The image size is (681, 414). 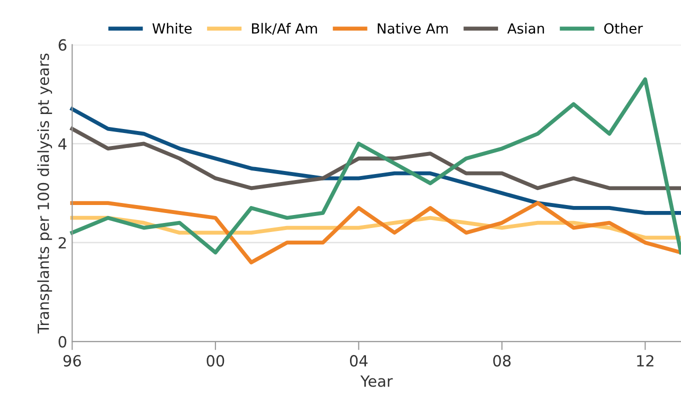 What do you see at coordinates (645, 360) in the screenshot?
I see `x-tick-label: 12` at bounding box center [645, 360].